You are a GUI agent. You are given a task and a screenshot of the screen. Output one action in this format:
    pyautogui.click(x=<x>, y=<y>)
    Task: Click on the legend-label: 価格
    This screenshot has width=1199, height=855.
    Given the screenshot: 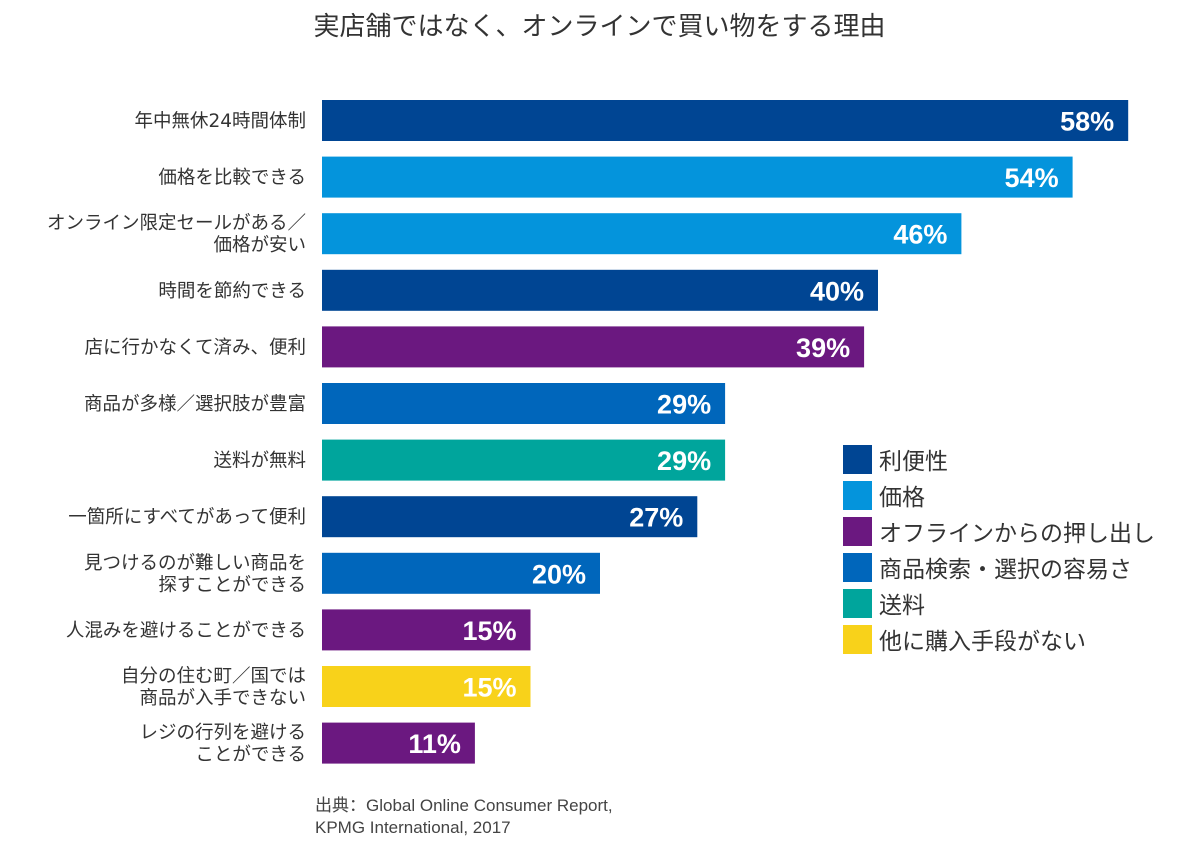 What is the action you would take?
    pyautogui.click(x=902, y=498)
    